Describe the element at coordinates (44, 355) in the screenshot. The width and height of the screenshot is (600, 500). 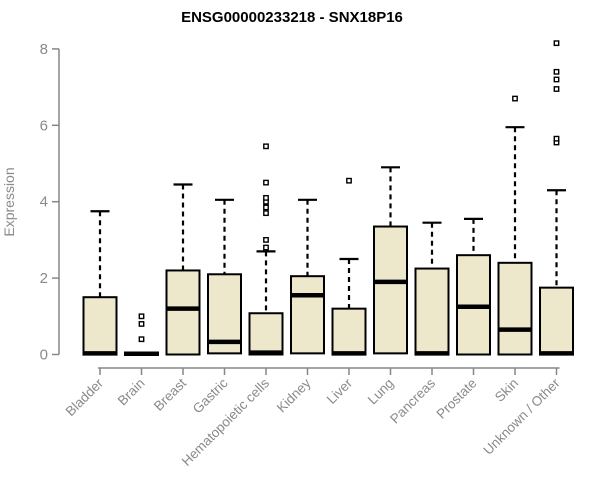
I see `y-tick-label: 0` at that location.